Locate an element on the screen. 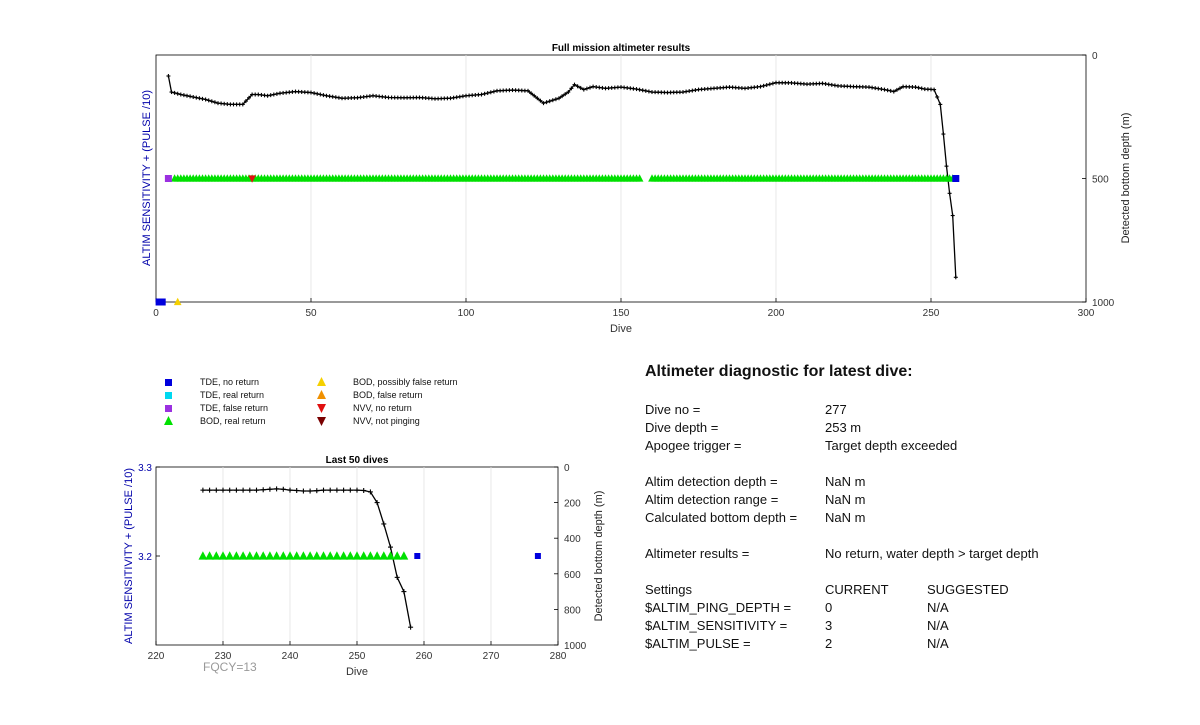 This screenshot has height=725, width=1200. apogee-value: Target depth exceeded is located at coordinates (891, 445).